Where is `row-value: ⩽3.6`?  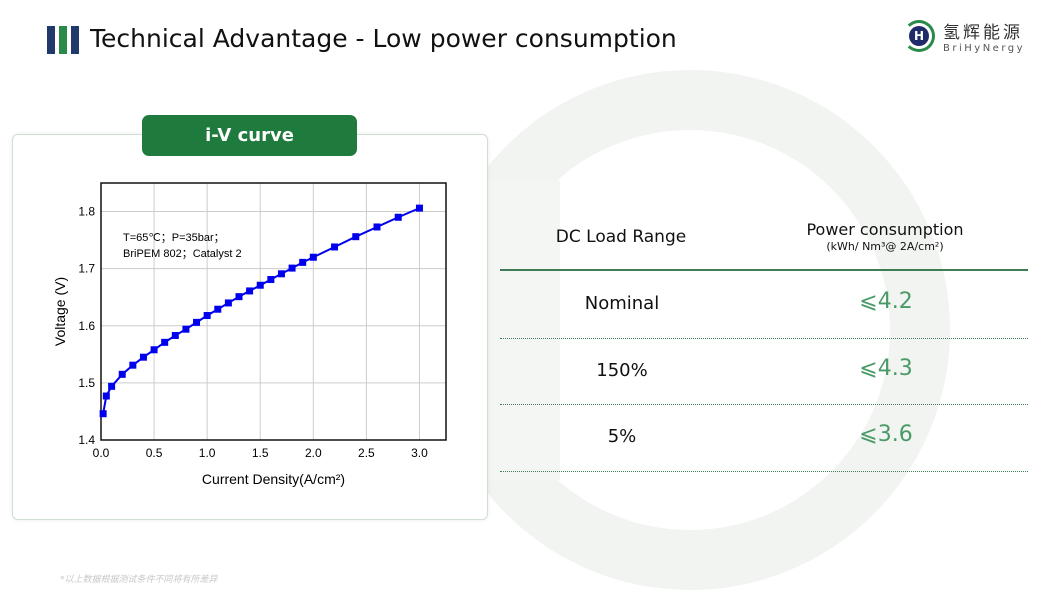
row-value: ⩽3.6 is located at coordinates (886, 434).